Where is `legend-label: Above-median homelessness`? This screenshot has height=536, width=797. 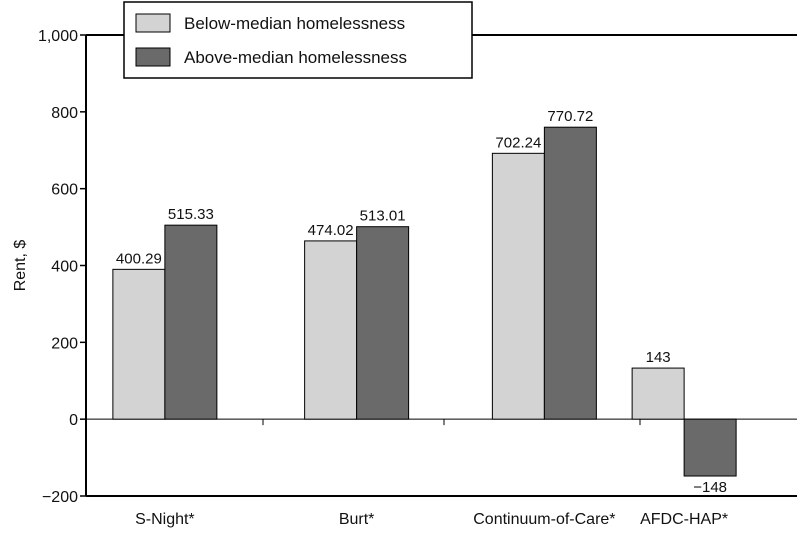
legend-label: Above-median homelessness is located at coordinates (295, 57).